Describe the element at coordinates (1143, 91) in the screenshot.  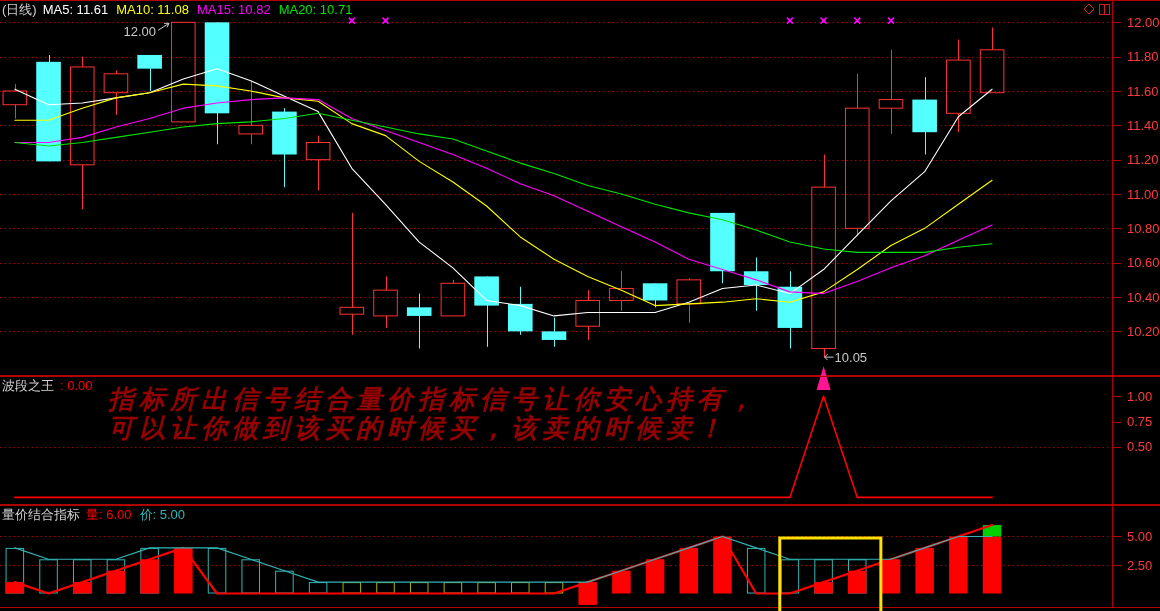
I see `y-tick-label: 11.60` at that location.